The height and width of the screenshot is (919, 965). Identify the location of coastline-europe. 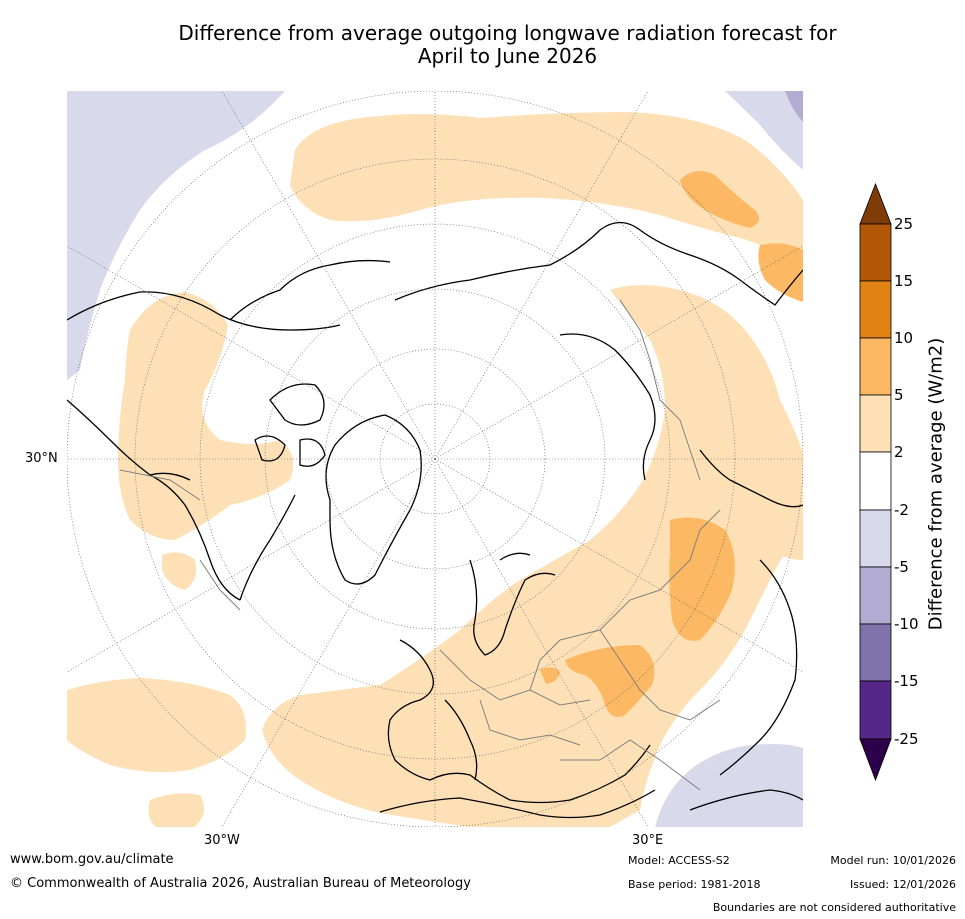
(519, 721).